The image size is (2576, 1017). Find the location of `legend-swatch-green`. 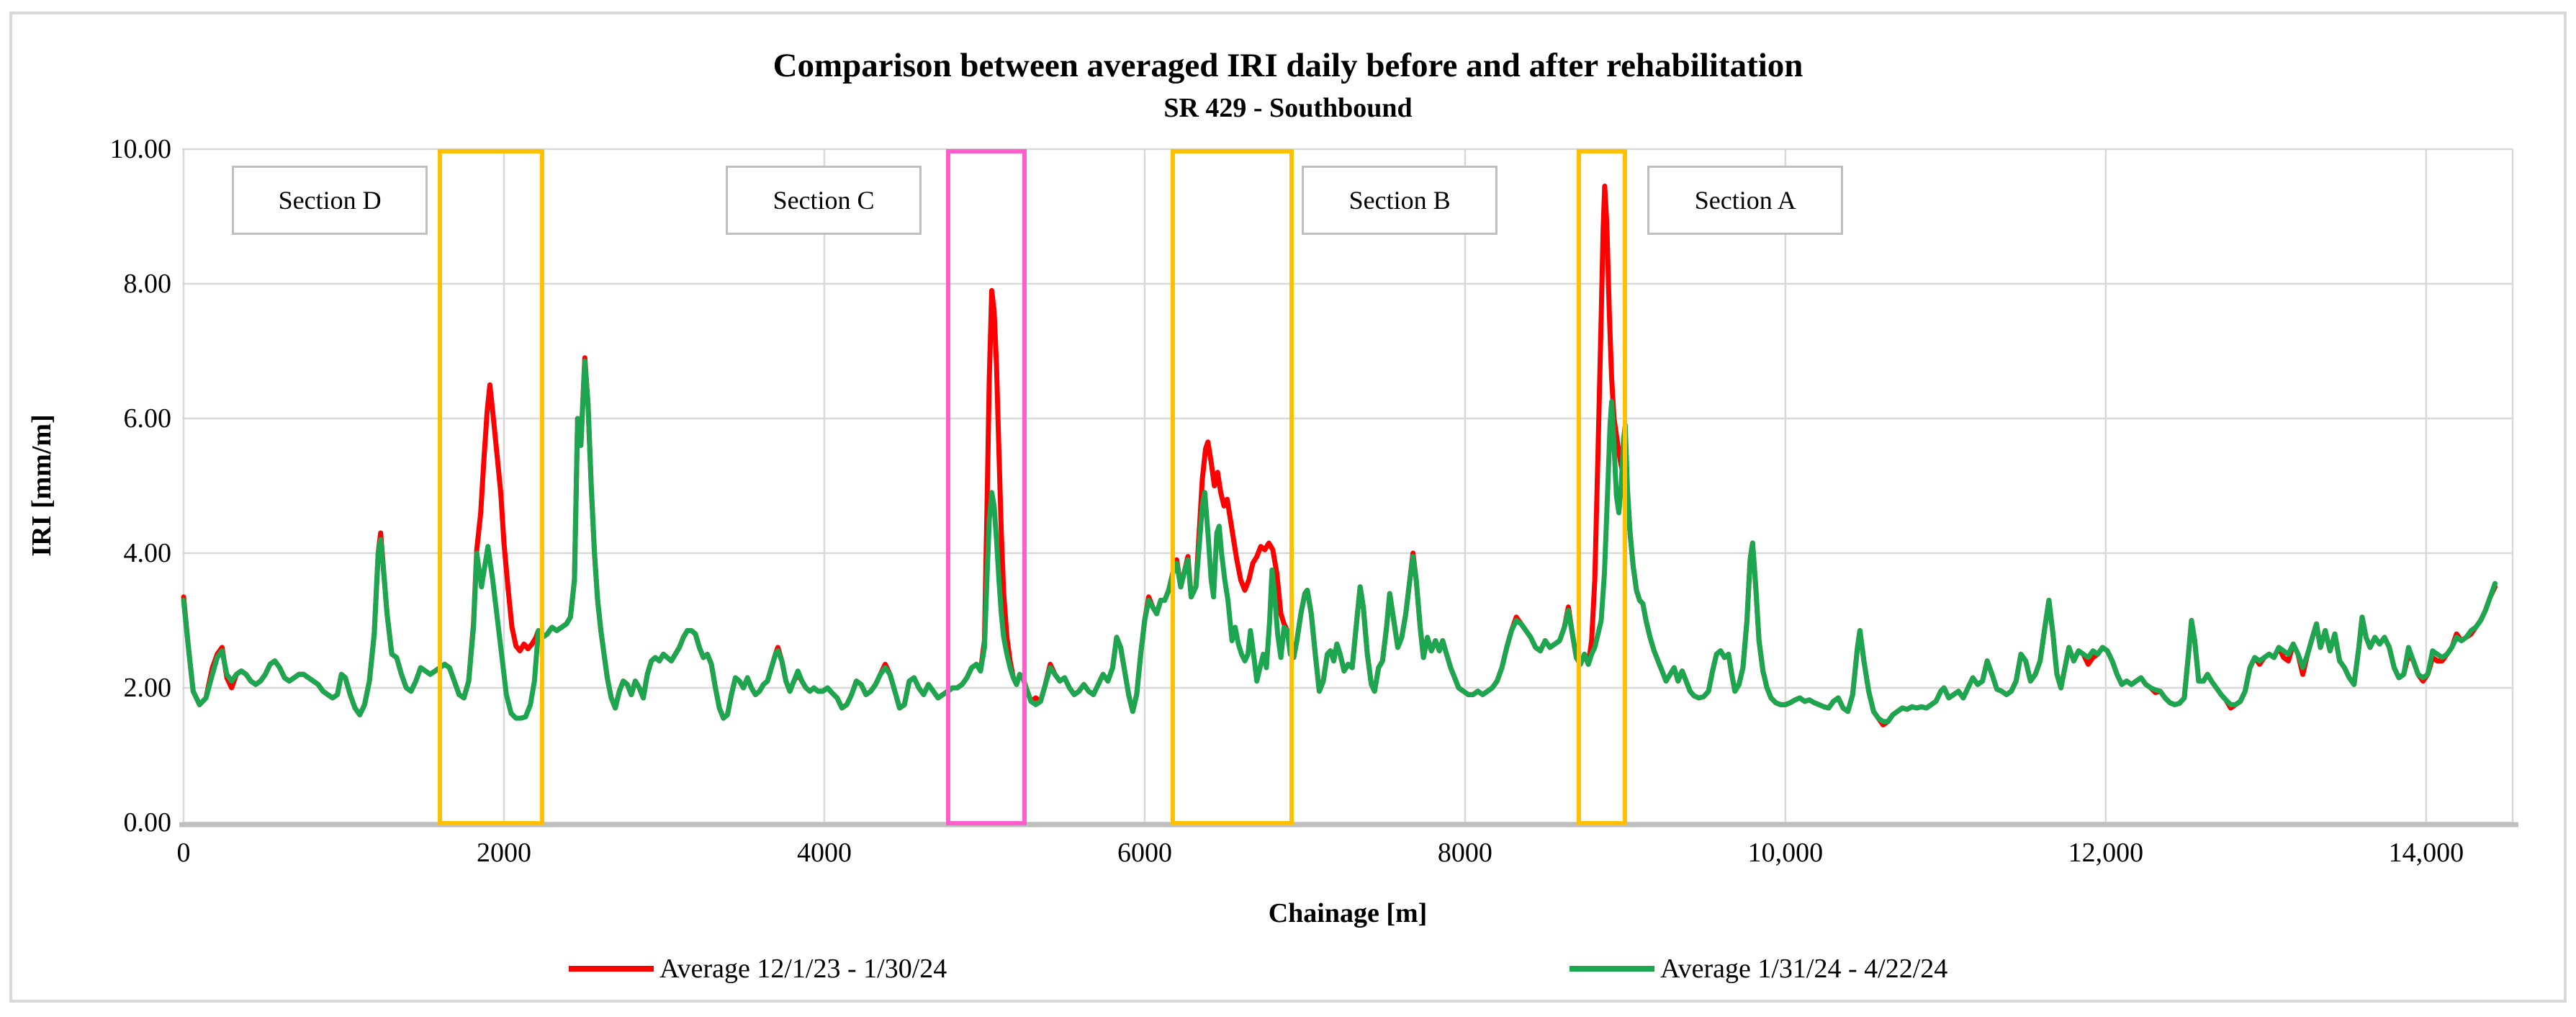

legend-swatch-green is located at coordinates (1612, 969).